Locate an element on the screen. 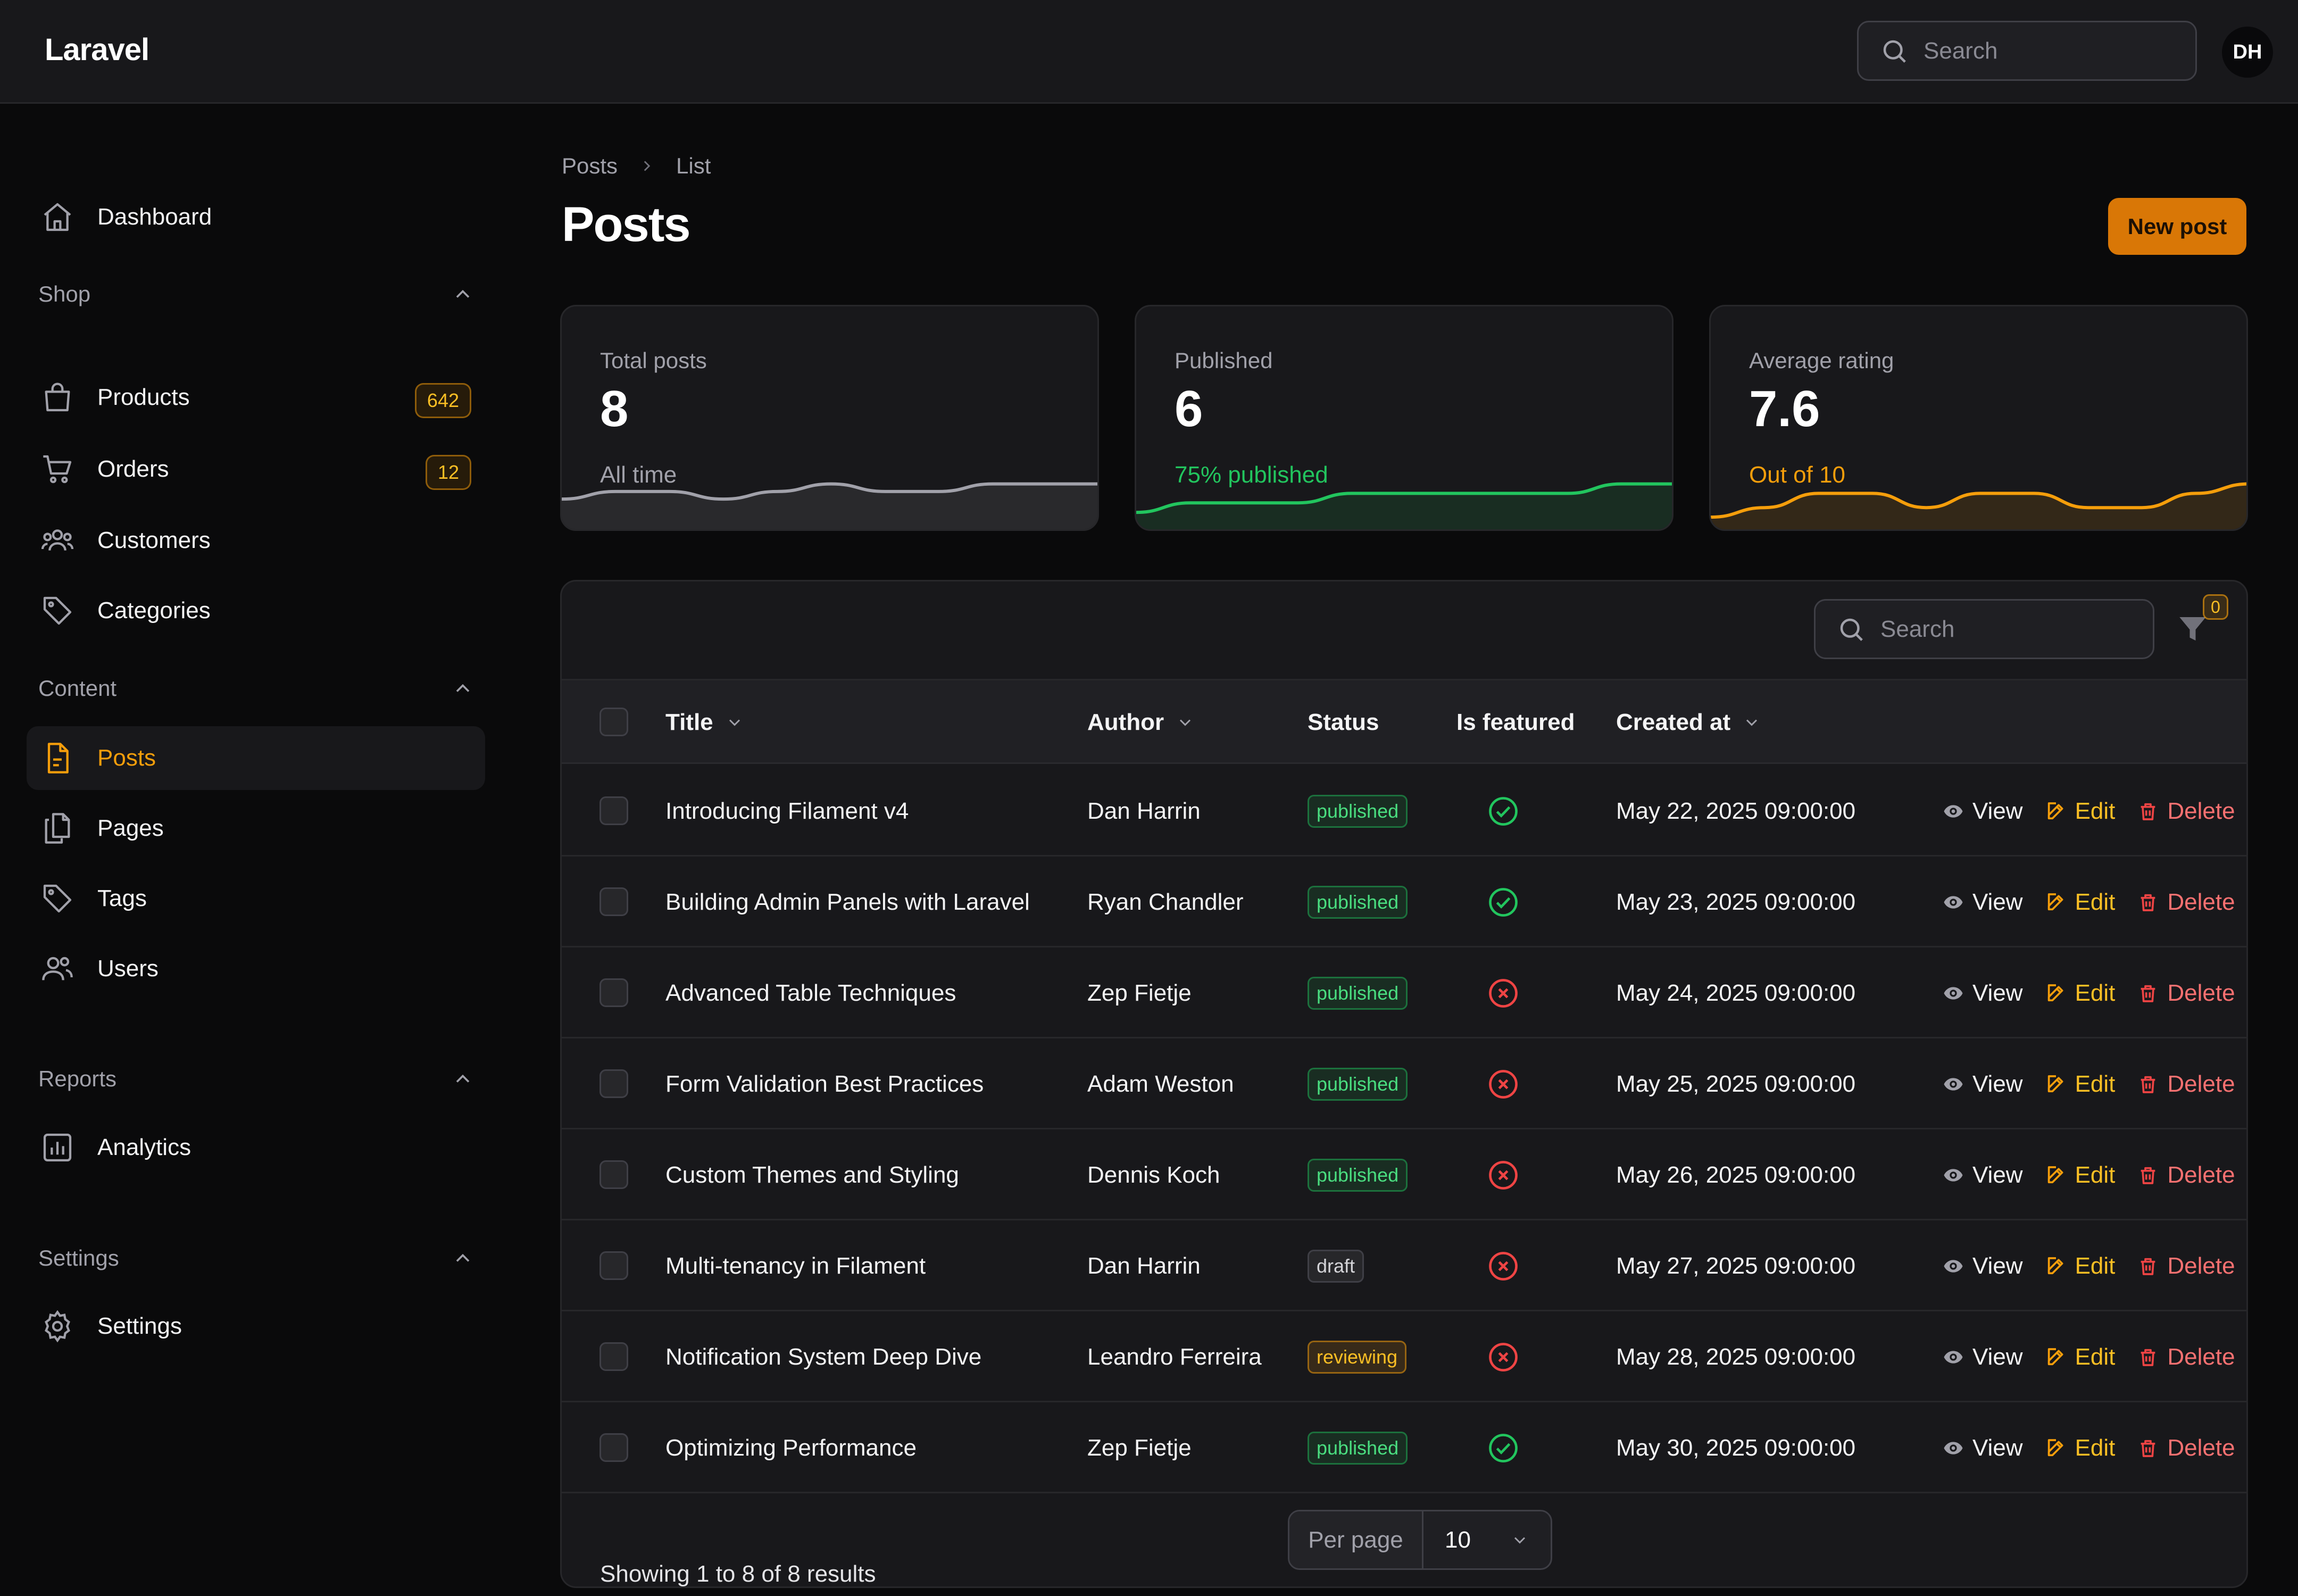  check-circle-icon is located at coordinates (1503, 811).